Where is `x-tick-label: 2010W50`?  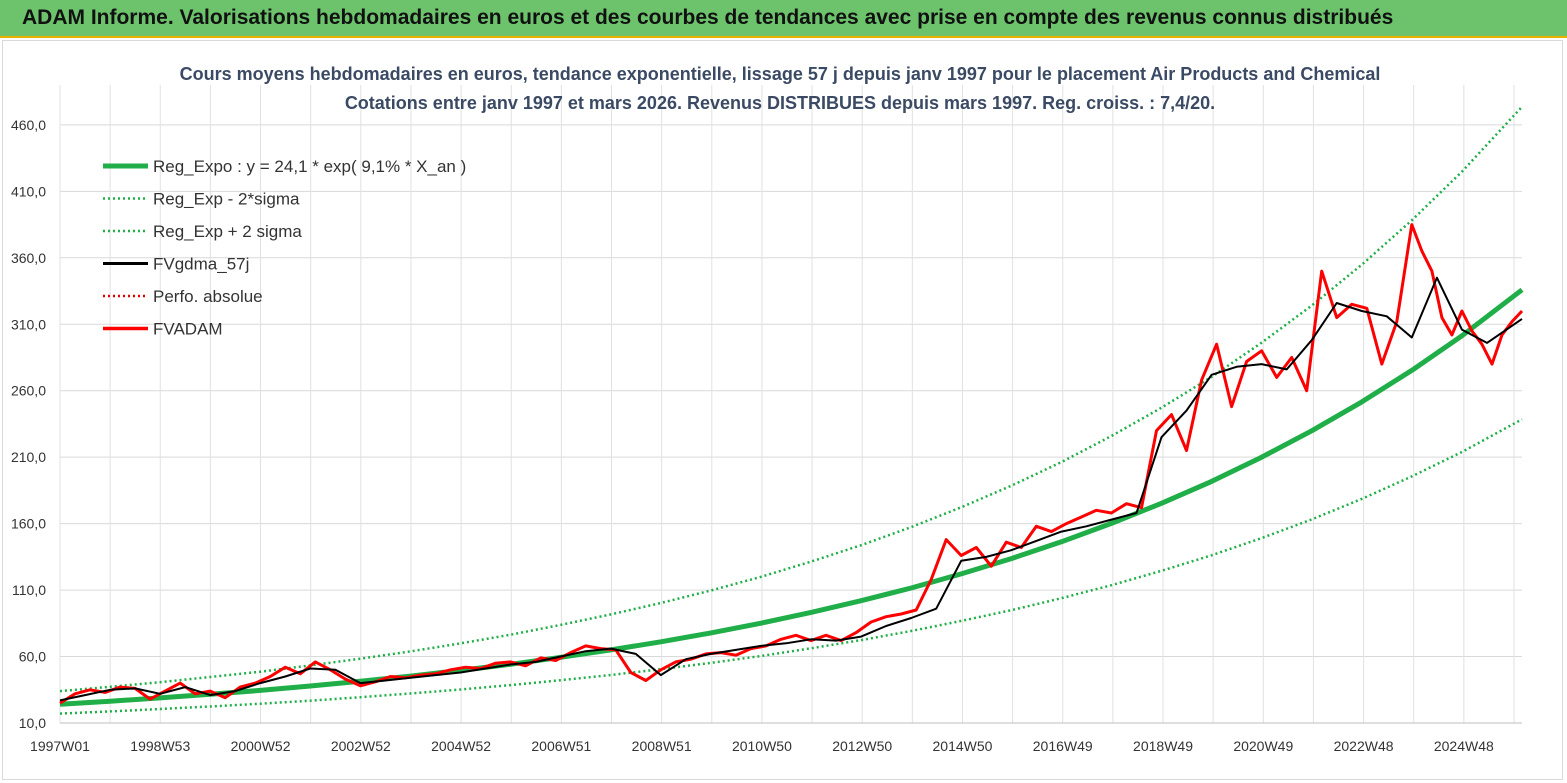 x-tick-label: 2010W50 is located at coordinates (762, 746).